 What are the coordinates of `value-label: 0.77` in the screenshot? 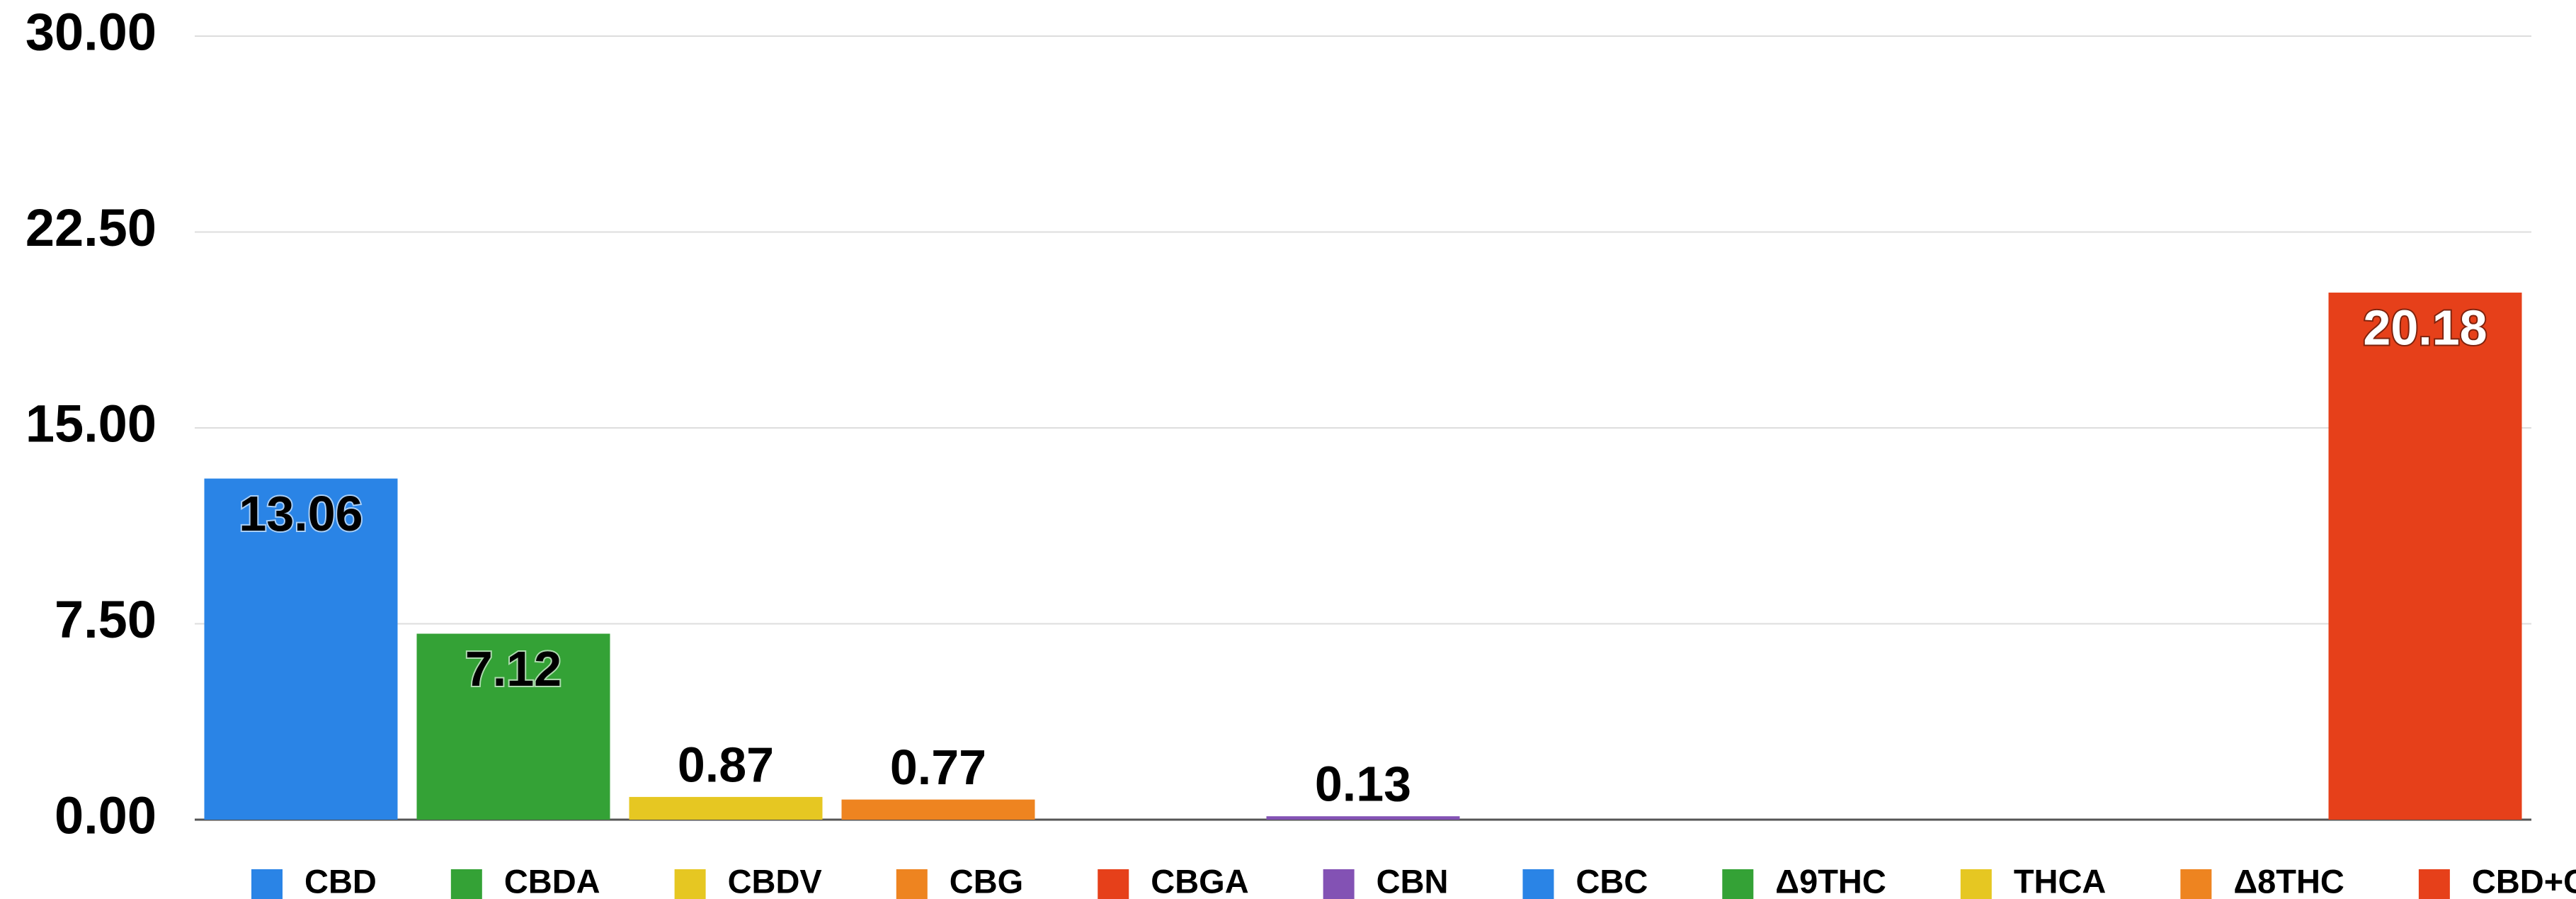 It's located at (938, 768).